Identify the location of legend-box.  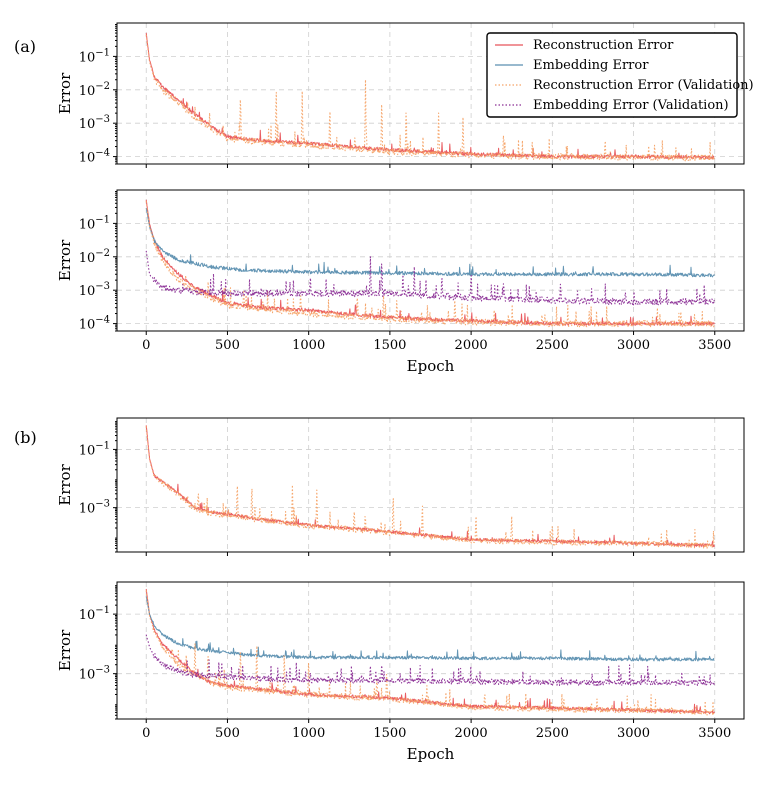
(612, 75).